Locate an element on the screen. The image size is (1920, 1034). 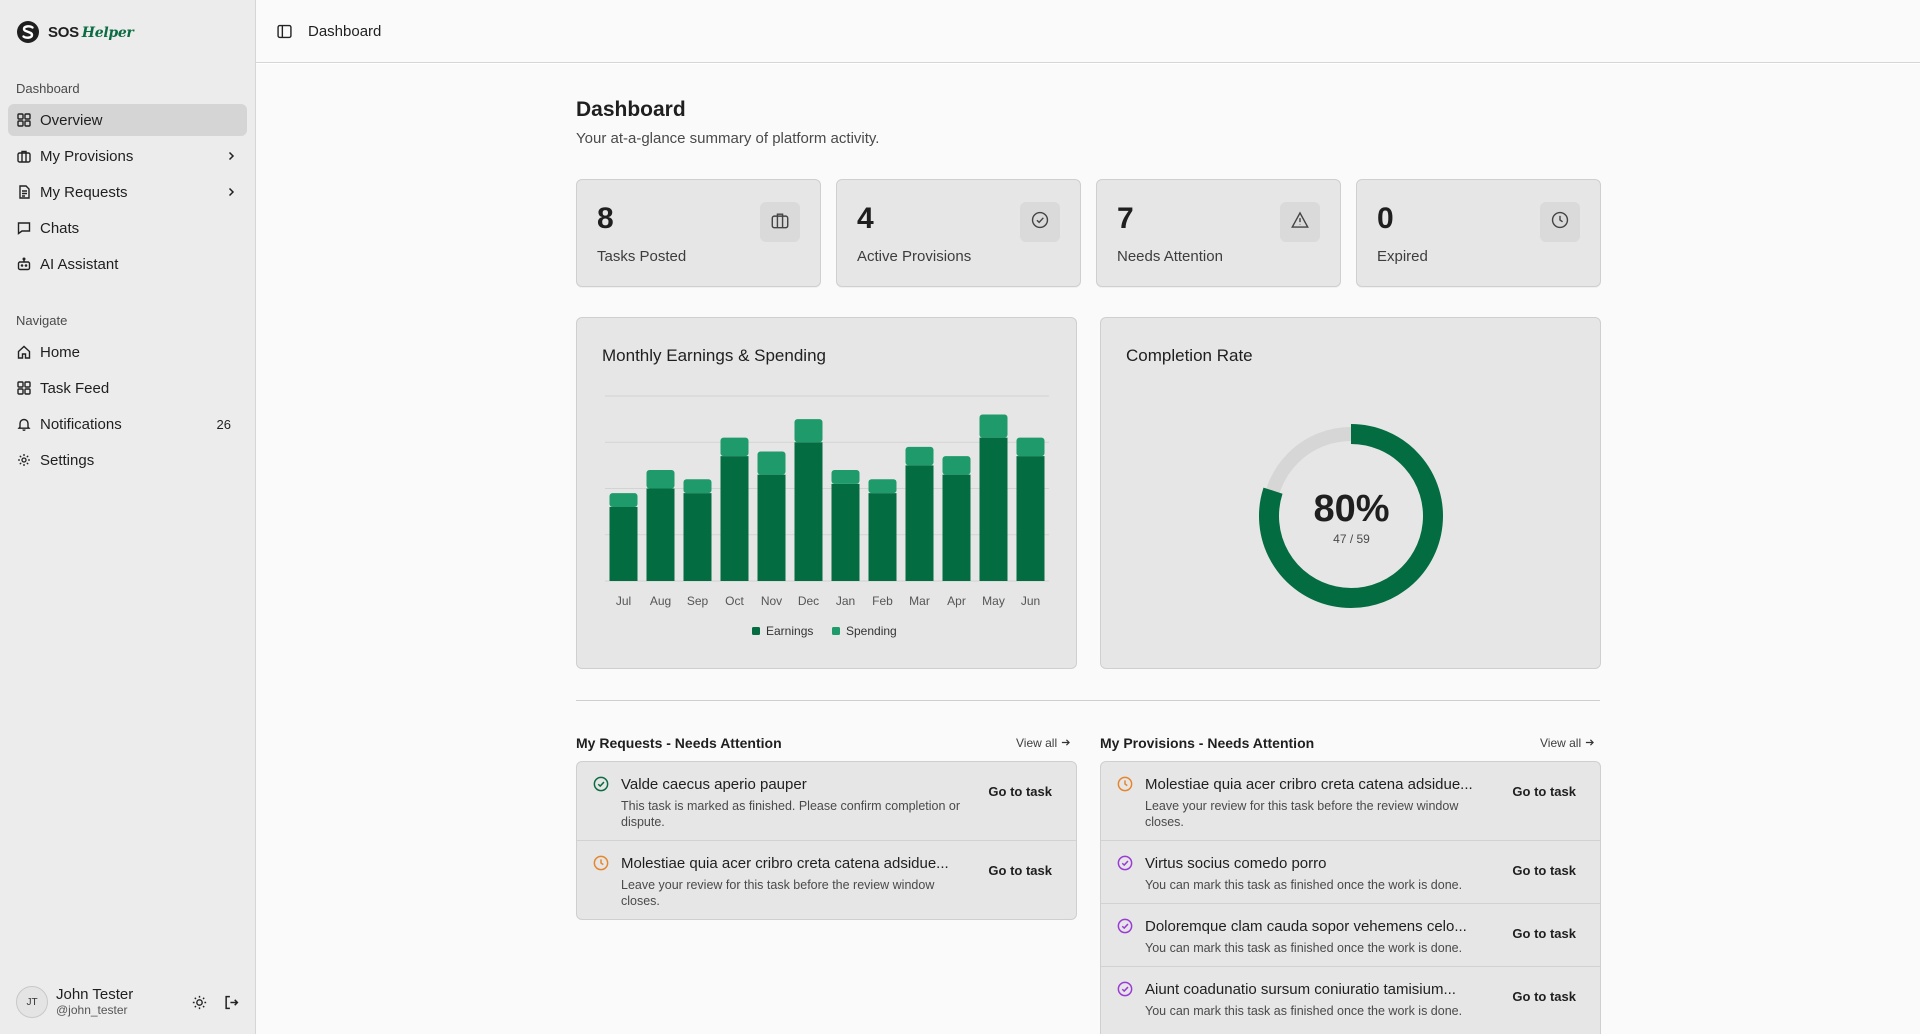
sidebar-item-label: Notifications is located at coordinates (81, 424).